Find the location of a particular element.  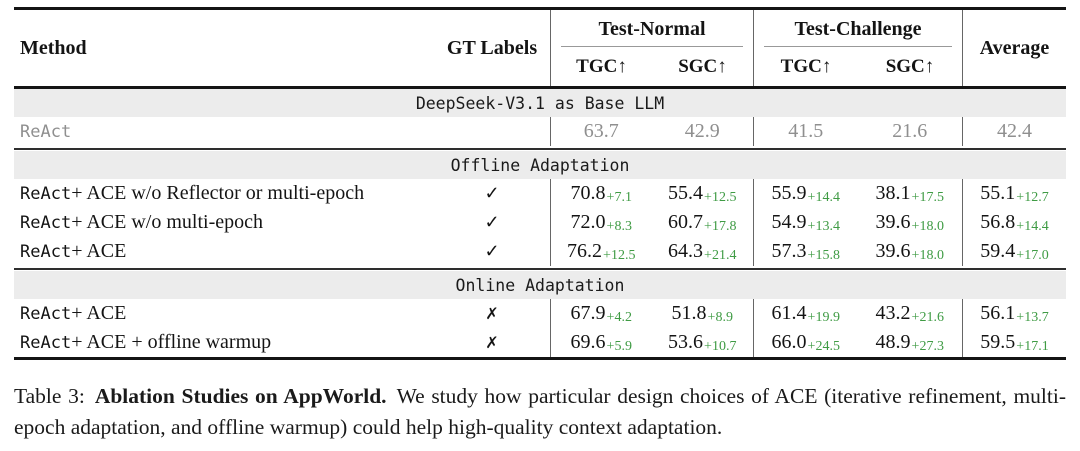

score-value: 43.2 is located at coordinates (893, 313).